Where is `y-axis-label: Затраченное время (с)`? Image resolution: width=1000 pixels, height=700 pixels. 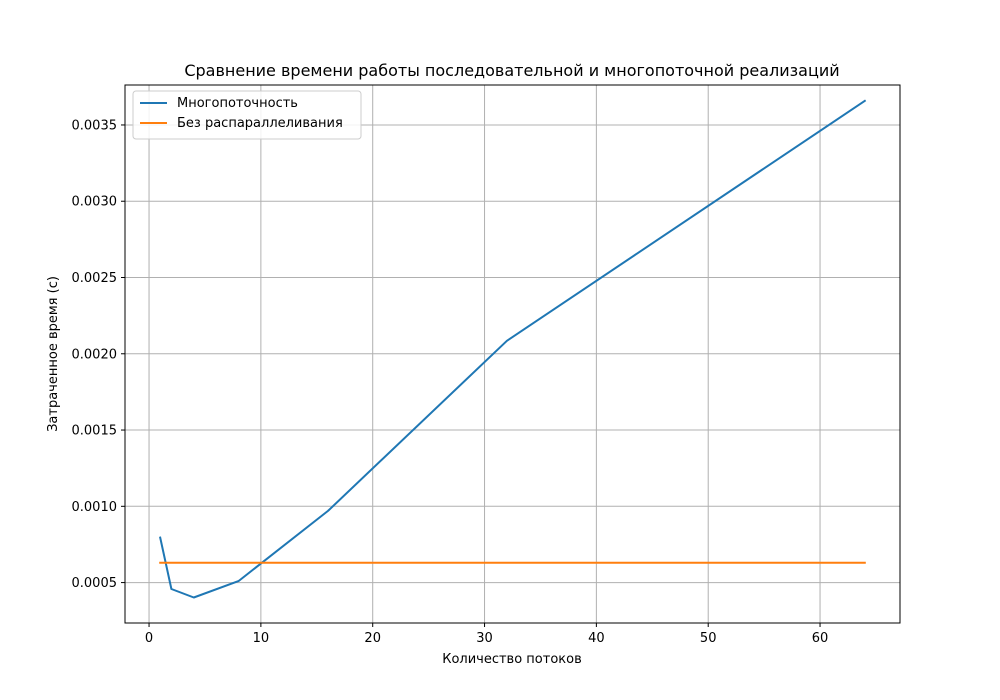 y-axis-label: Затраченное время (с) is located at coordinates (53, 354).